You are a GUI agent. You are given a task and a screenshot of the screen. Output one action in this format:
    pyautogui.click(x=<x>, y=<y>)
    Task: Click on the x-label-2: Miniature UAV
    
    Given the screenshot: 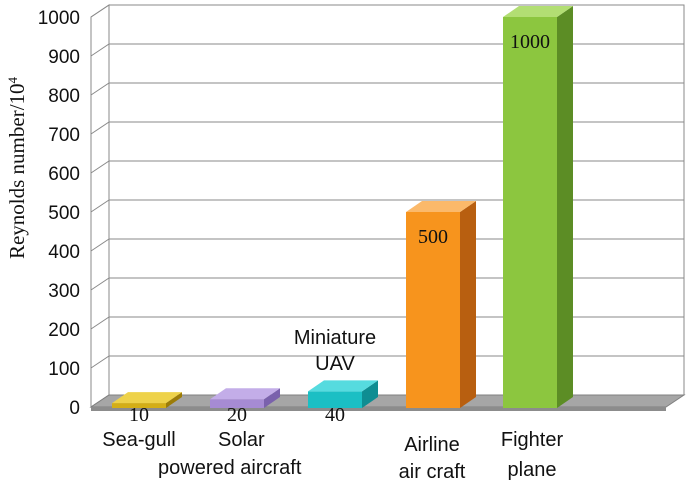 What is the action you would take?
    pyautogui.click(x=335, y=351)
    